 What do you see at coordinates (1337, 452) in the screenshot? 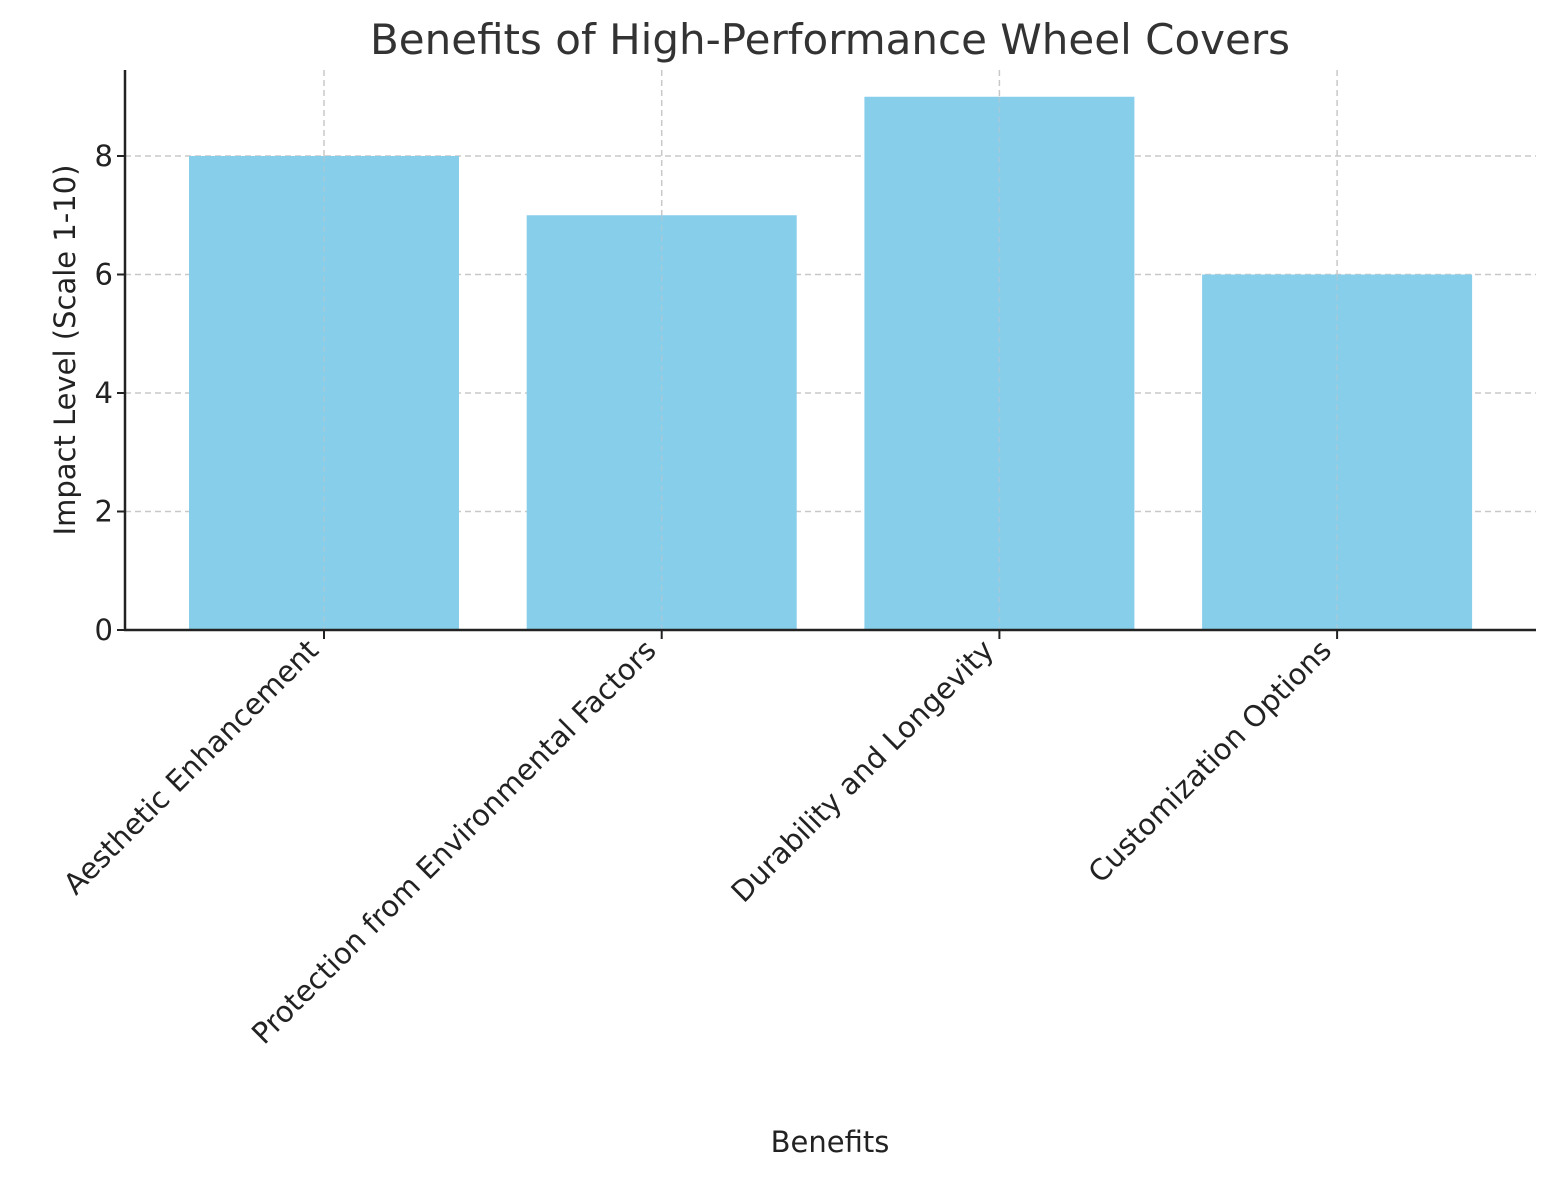
I see `bar` at bounding box center [1337, 452].